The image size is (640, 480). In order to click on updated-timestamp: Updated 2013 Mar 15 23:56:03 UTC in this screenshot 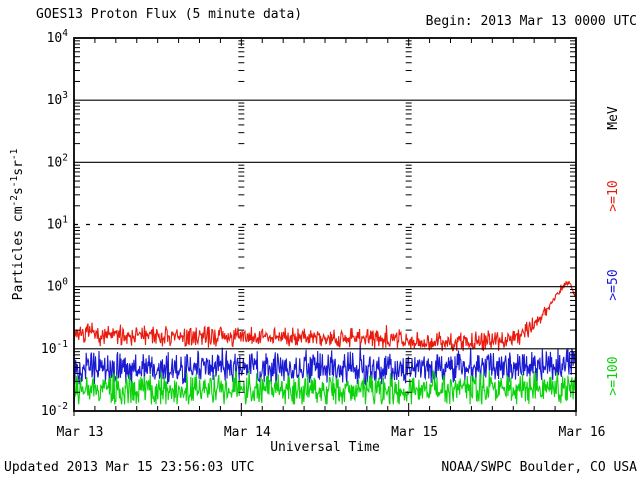, I will do `click(129, 467)`.